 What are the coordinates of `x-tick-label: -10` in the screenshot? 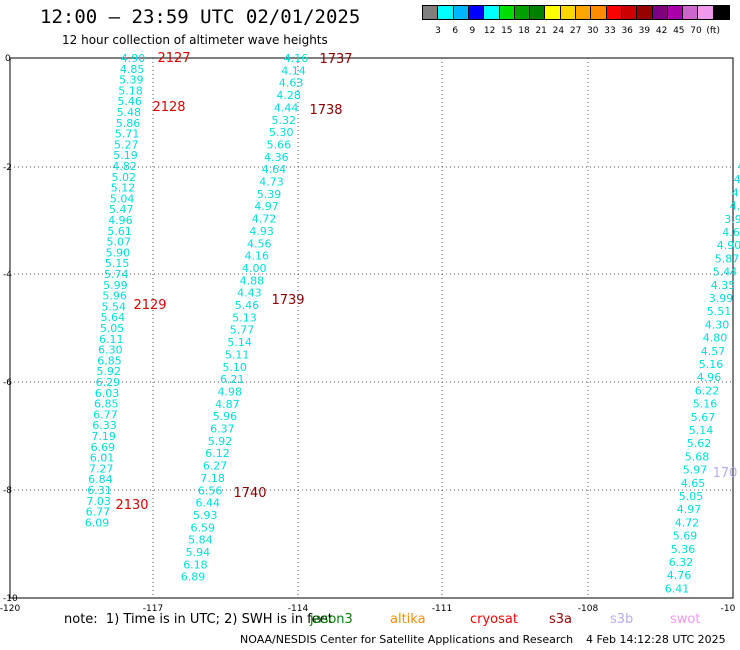 It's located at (728, 608).